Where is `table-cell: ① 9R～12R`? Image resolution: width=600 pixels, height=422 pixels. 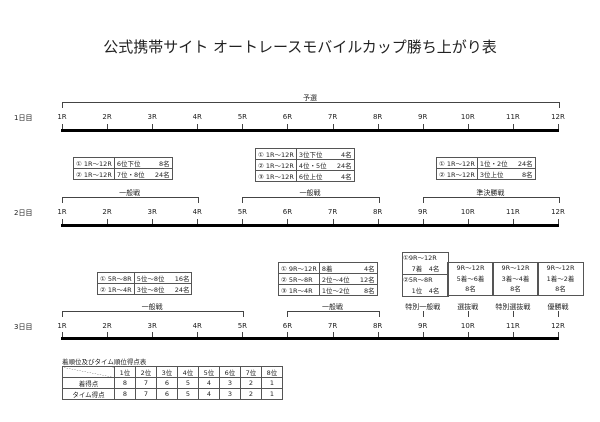
table-cell: ① 9R～12R is located at coordinates (299, 268).